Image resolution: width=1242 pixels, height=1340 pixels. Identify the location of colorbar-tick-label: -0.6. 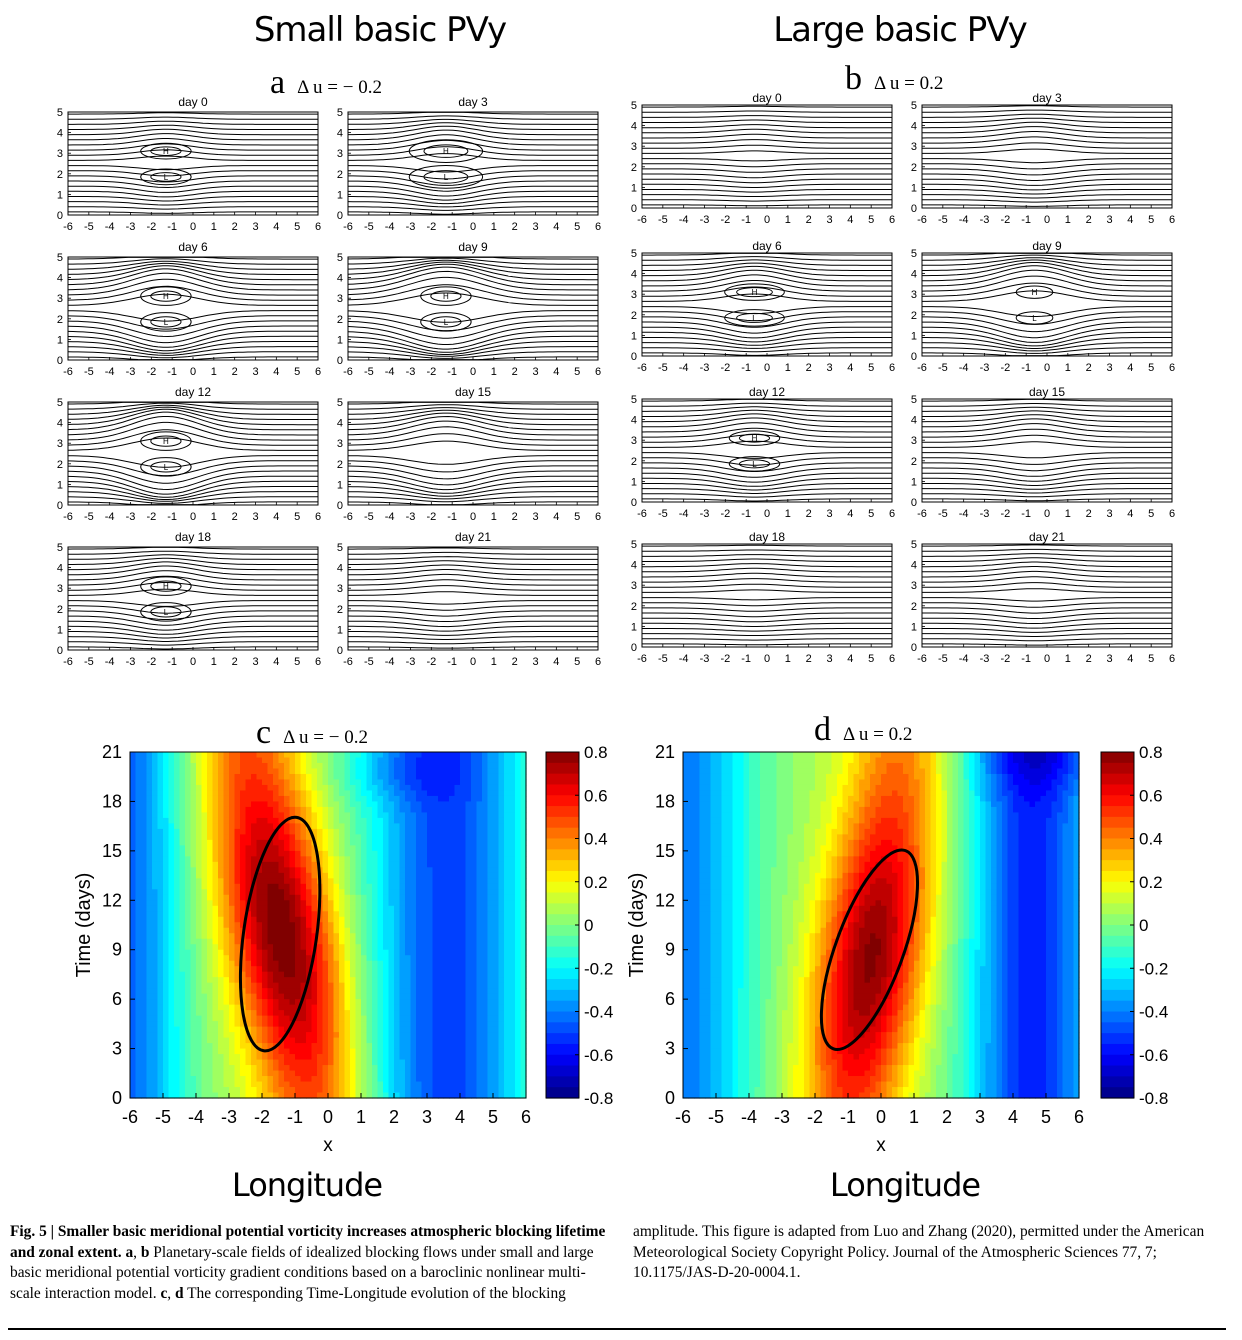
(1153, 1055).